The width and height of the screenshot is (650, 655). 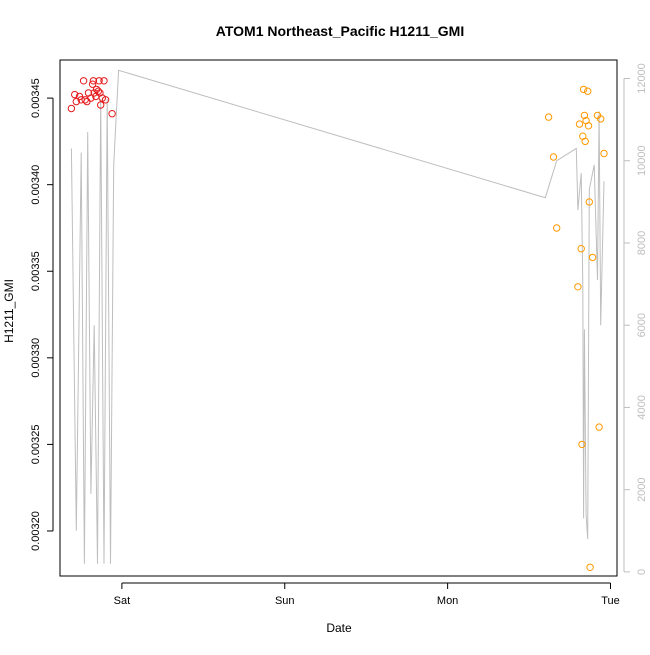 I want to click on x-tick-label: Tue, so click(x=610, y=601).